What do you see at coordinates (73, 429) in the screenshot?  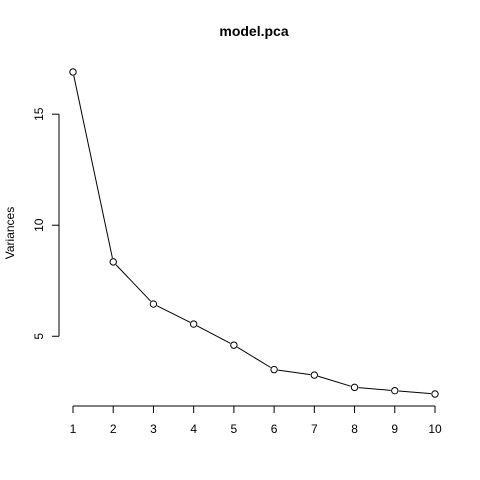 I see `x-tick-label: 1` at bounding box center [73, 429].